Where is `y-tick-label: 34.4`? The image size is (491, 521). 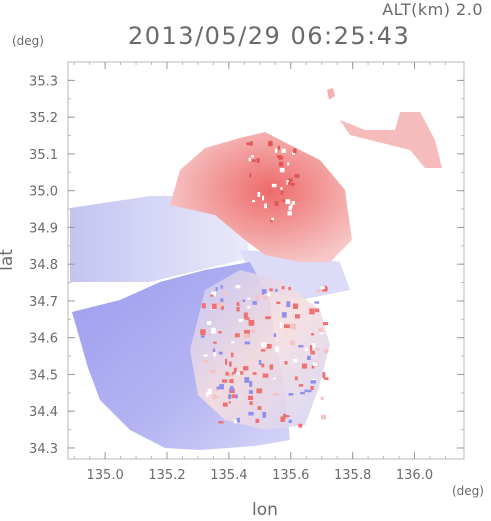
y-tick-label: 34.4 is located at coordinates (43, 412).